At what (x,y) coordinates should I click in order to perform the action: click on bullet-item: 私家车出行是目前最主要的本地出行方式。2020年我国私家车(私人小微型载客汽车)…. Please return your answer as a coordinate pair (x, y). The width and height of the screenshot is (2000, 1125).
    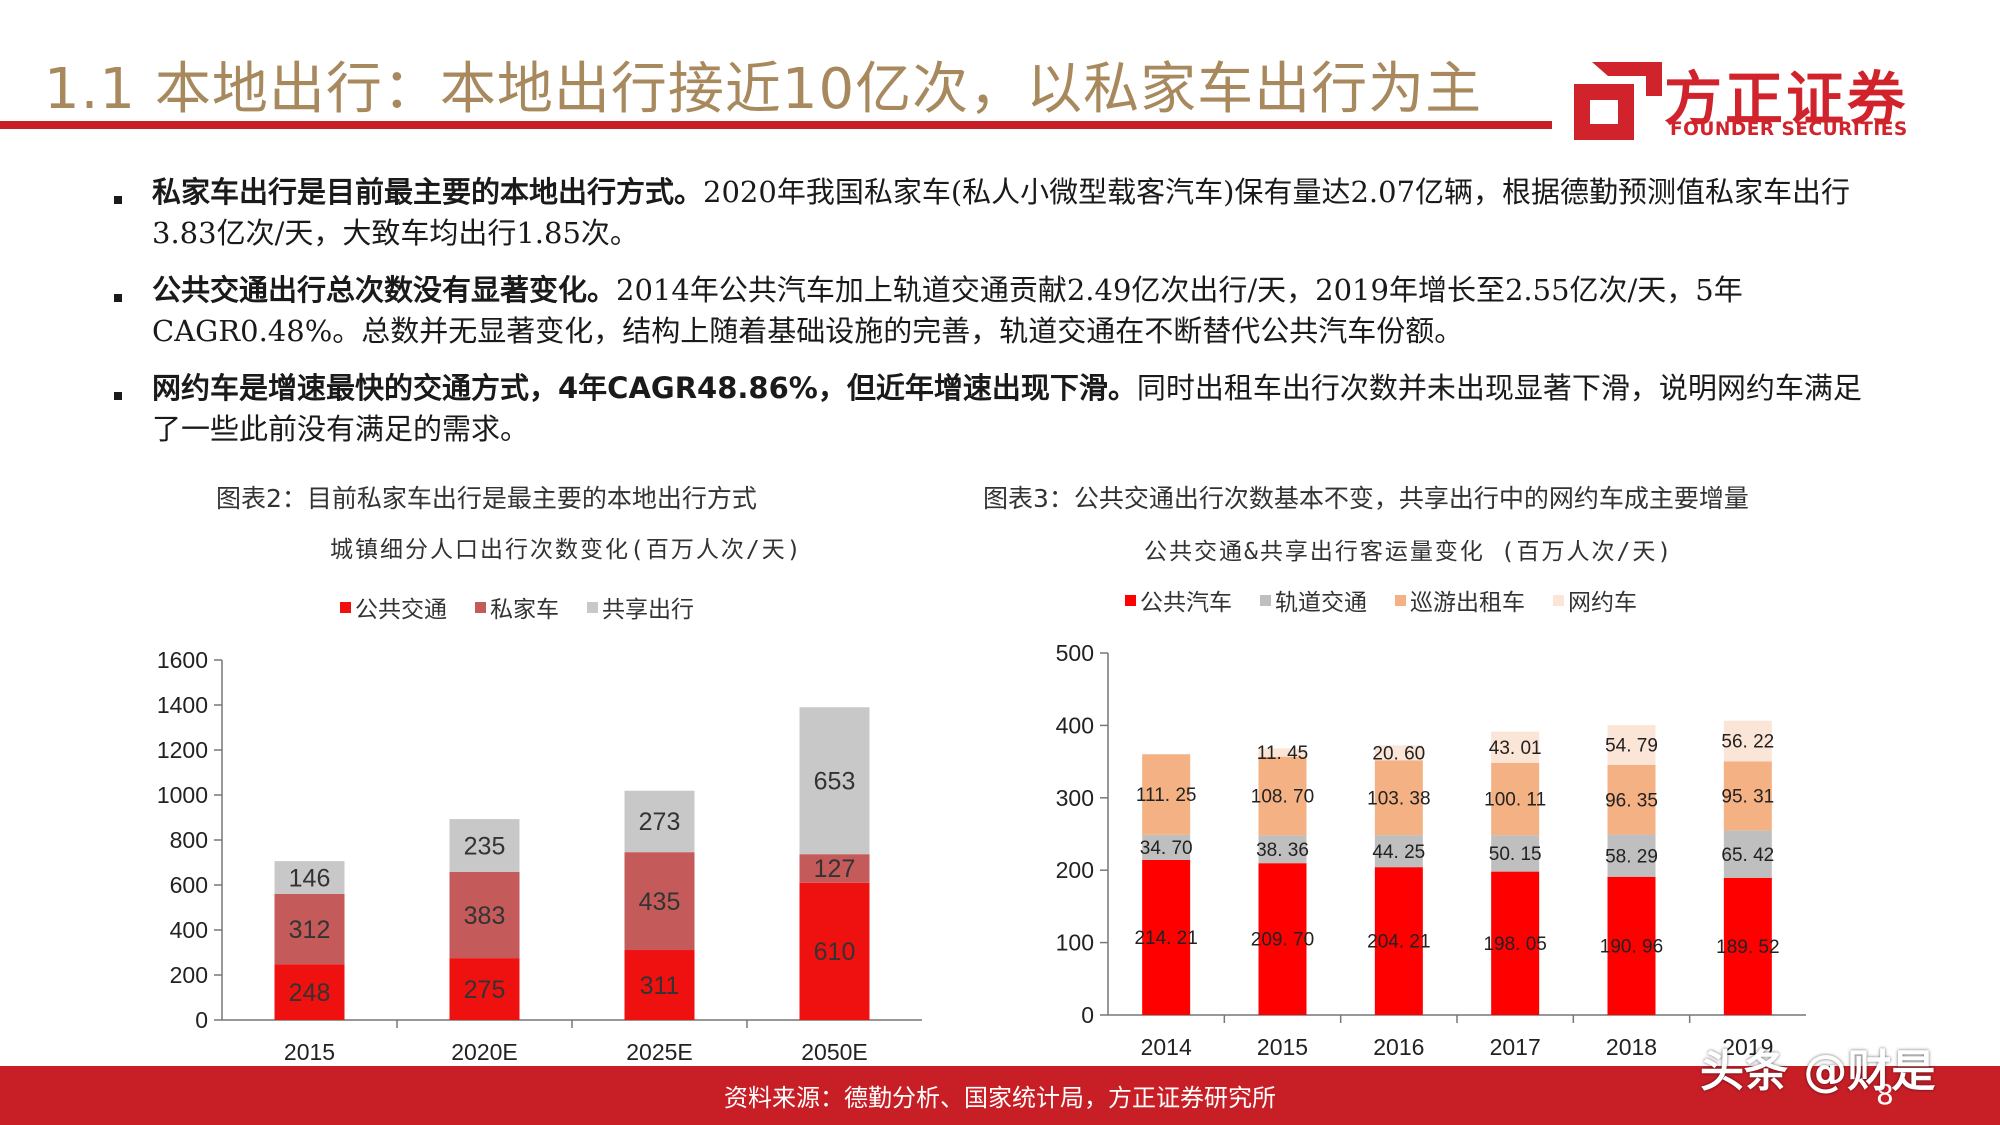
    Looking at the image, I should click on (990, 213).